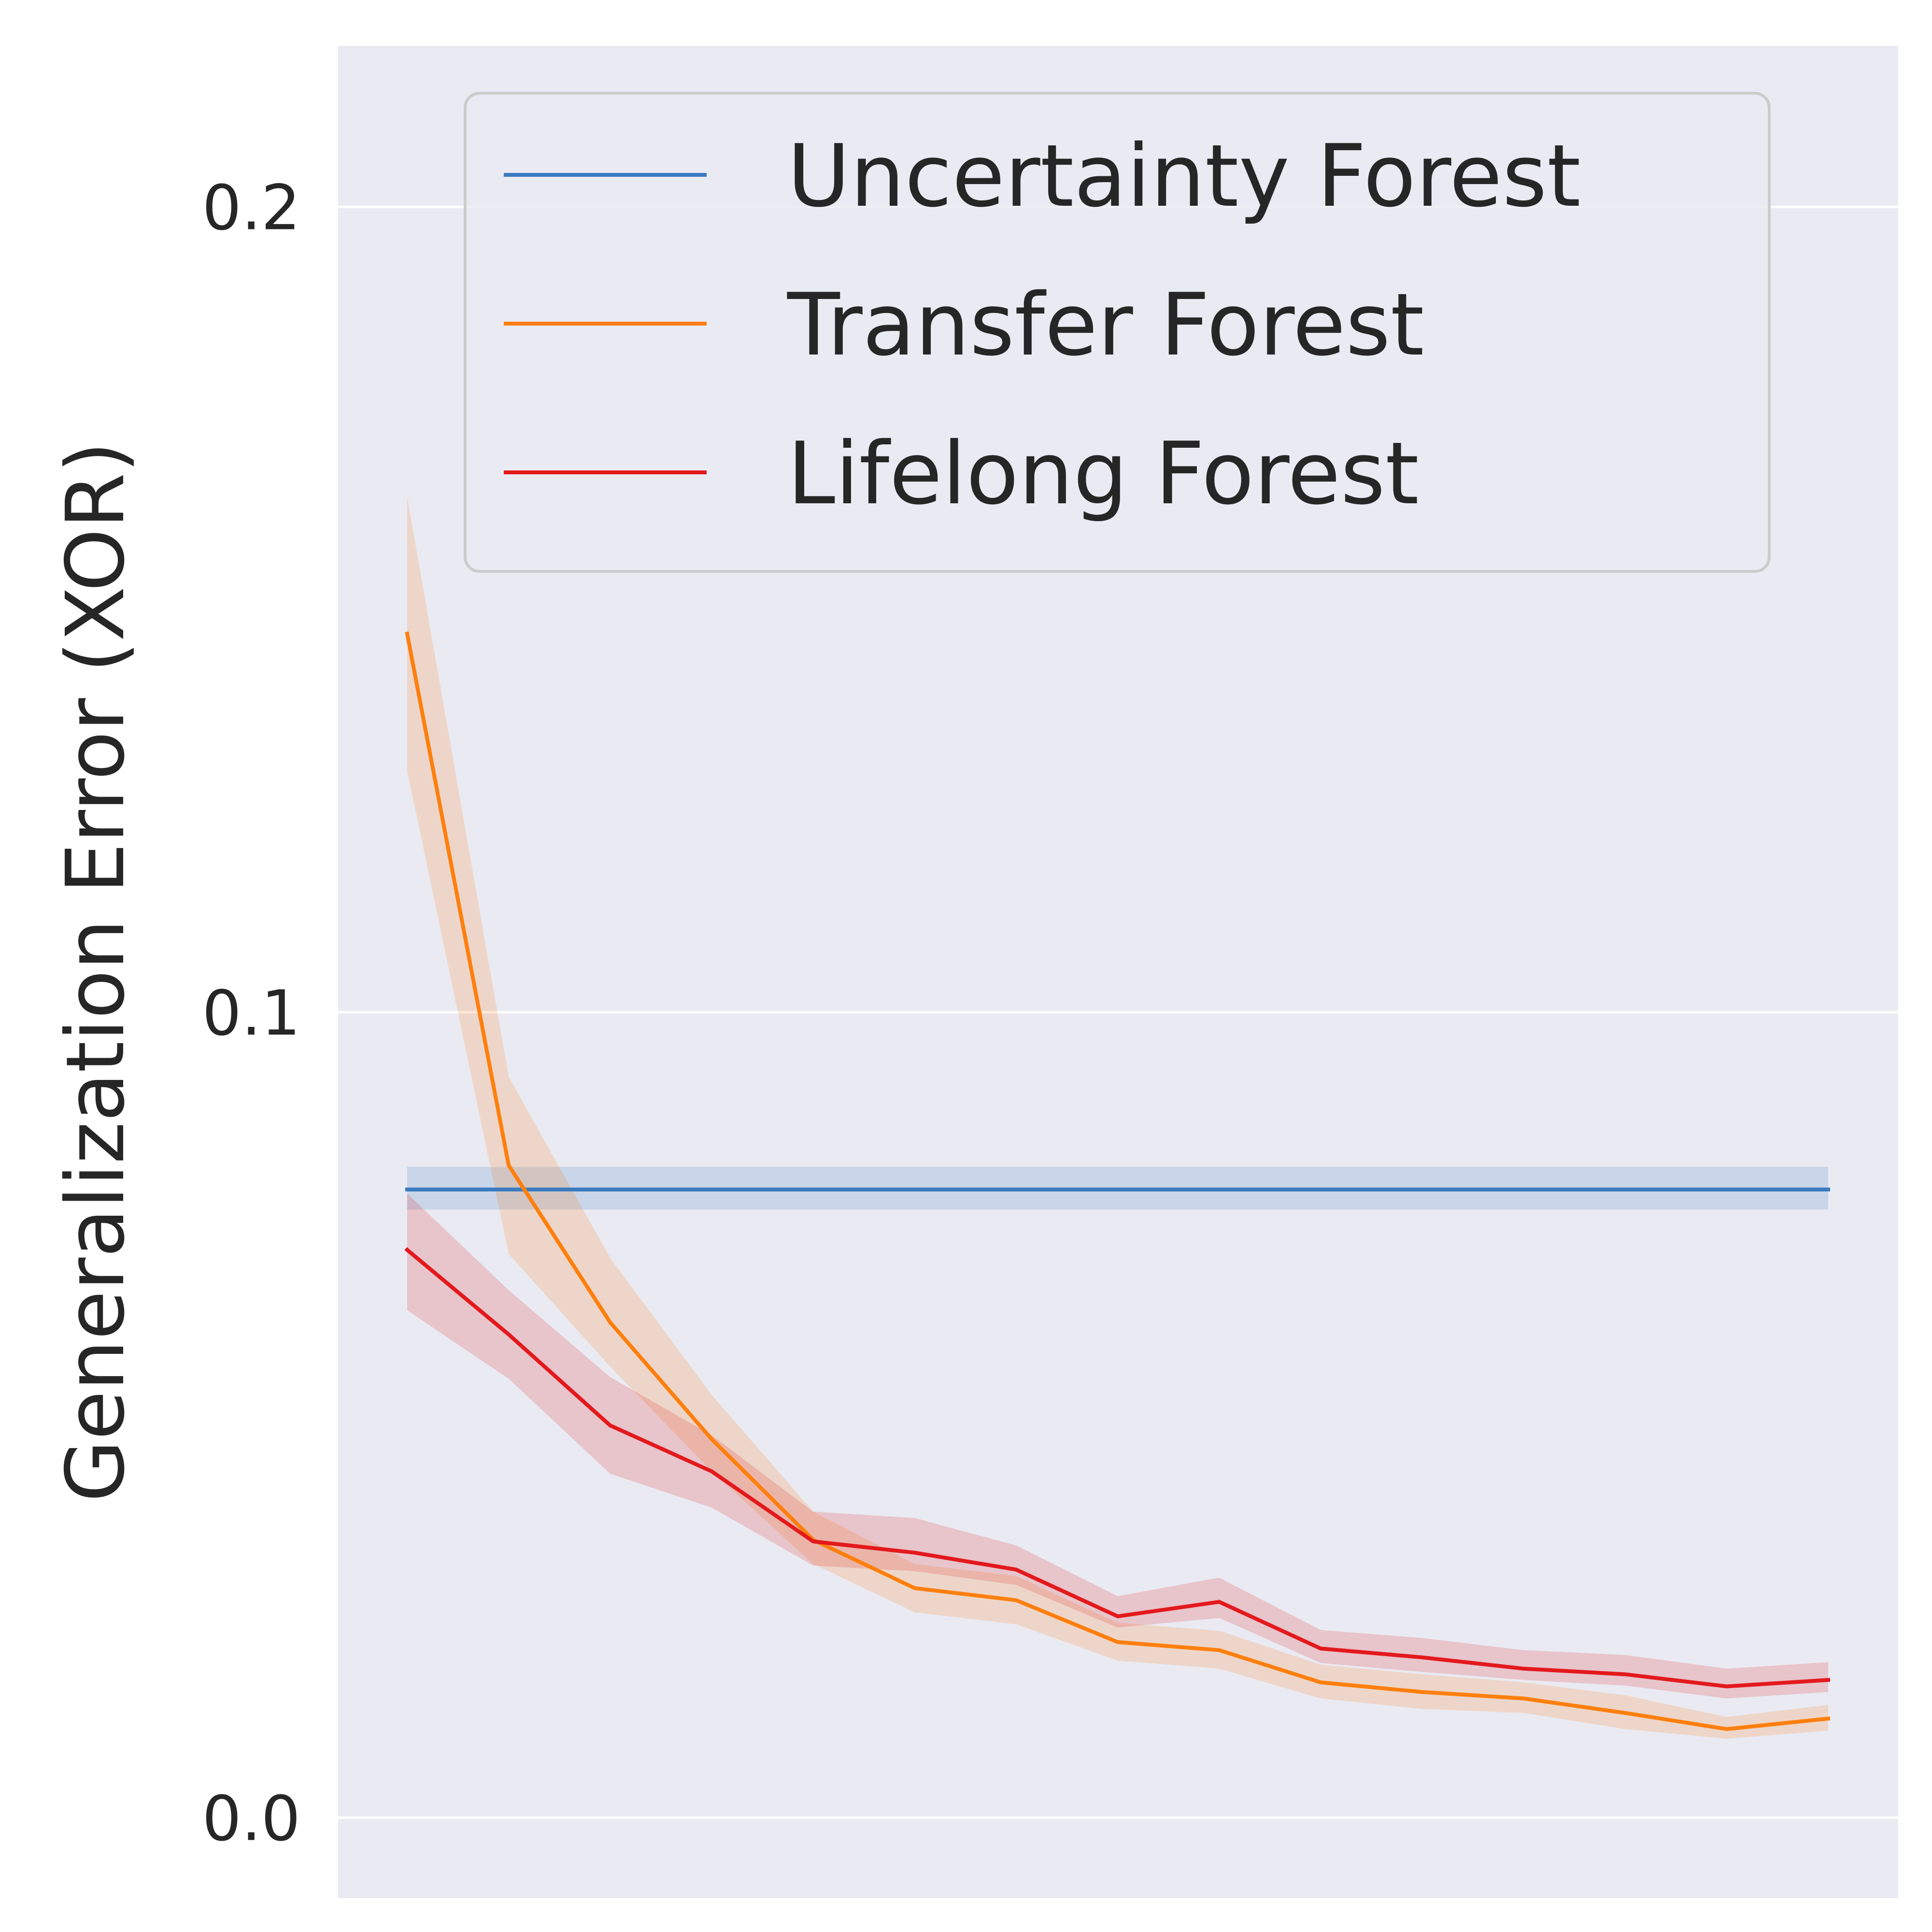 This screenshot has width=1932, height=1932. I want to click on legend-label-transfer-forest: Transfer Forest, so click(1105, 325).